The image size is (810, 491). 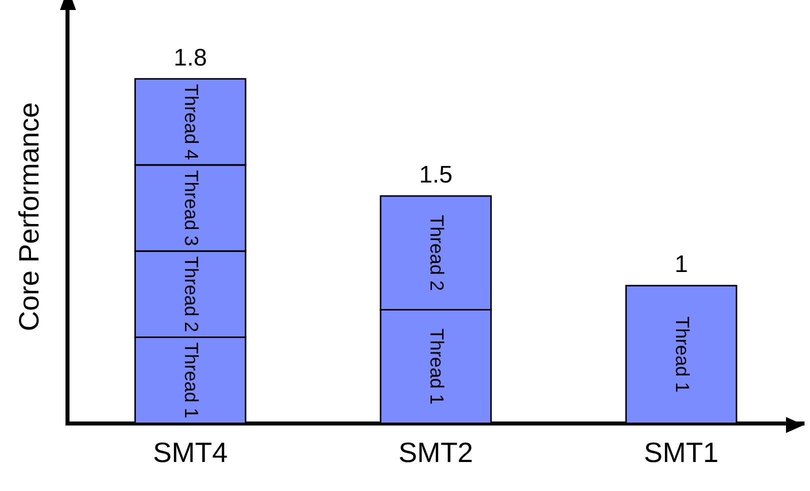 What do you see at coordinates (436, 452) in the screenshot?
I see `x-tick-label: SMT2` at bounding box center [436, 452].